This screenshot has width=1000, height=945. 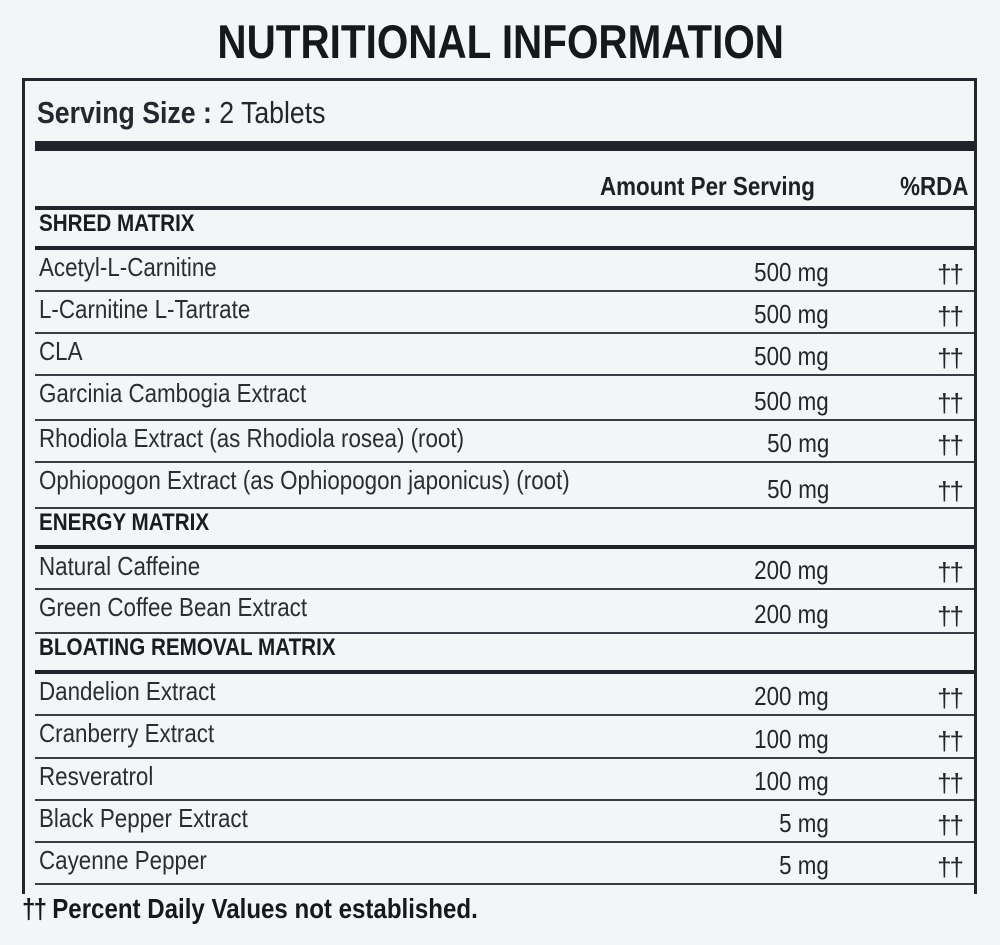 What do you see at coordinates (707, 186) in the screenshot?
I see `column-header-amount: Amount Per Serving` at bounding box center [707, 186].